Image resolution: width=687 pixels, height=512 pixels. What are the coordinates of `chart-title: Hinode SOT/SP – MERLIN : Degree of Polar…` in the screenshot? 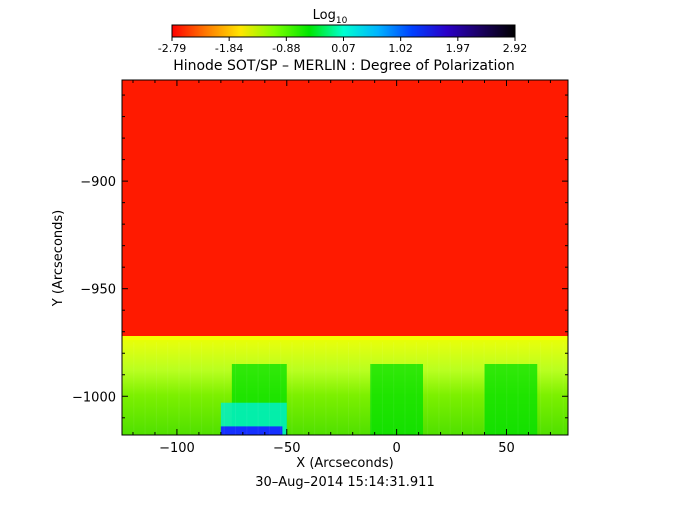 It's located at (344, 66).